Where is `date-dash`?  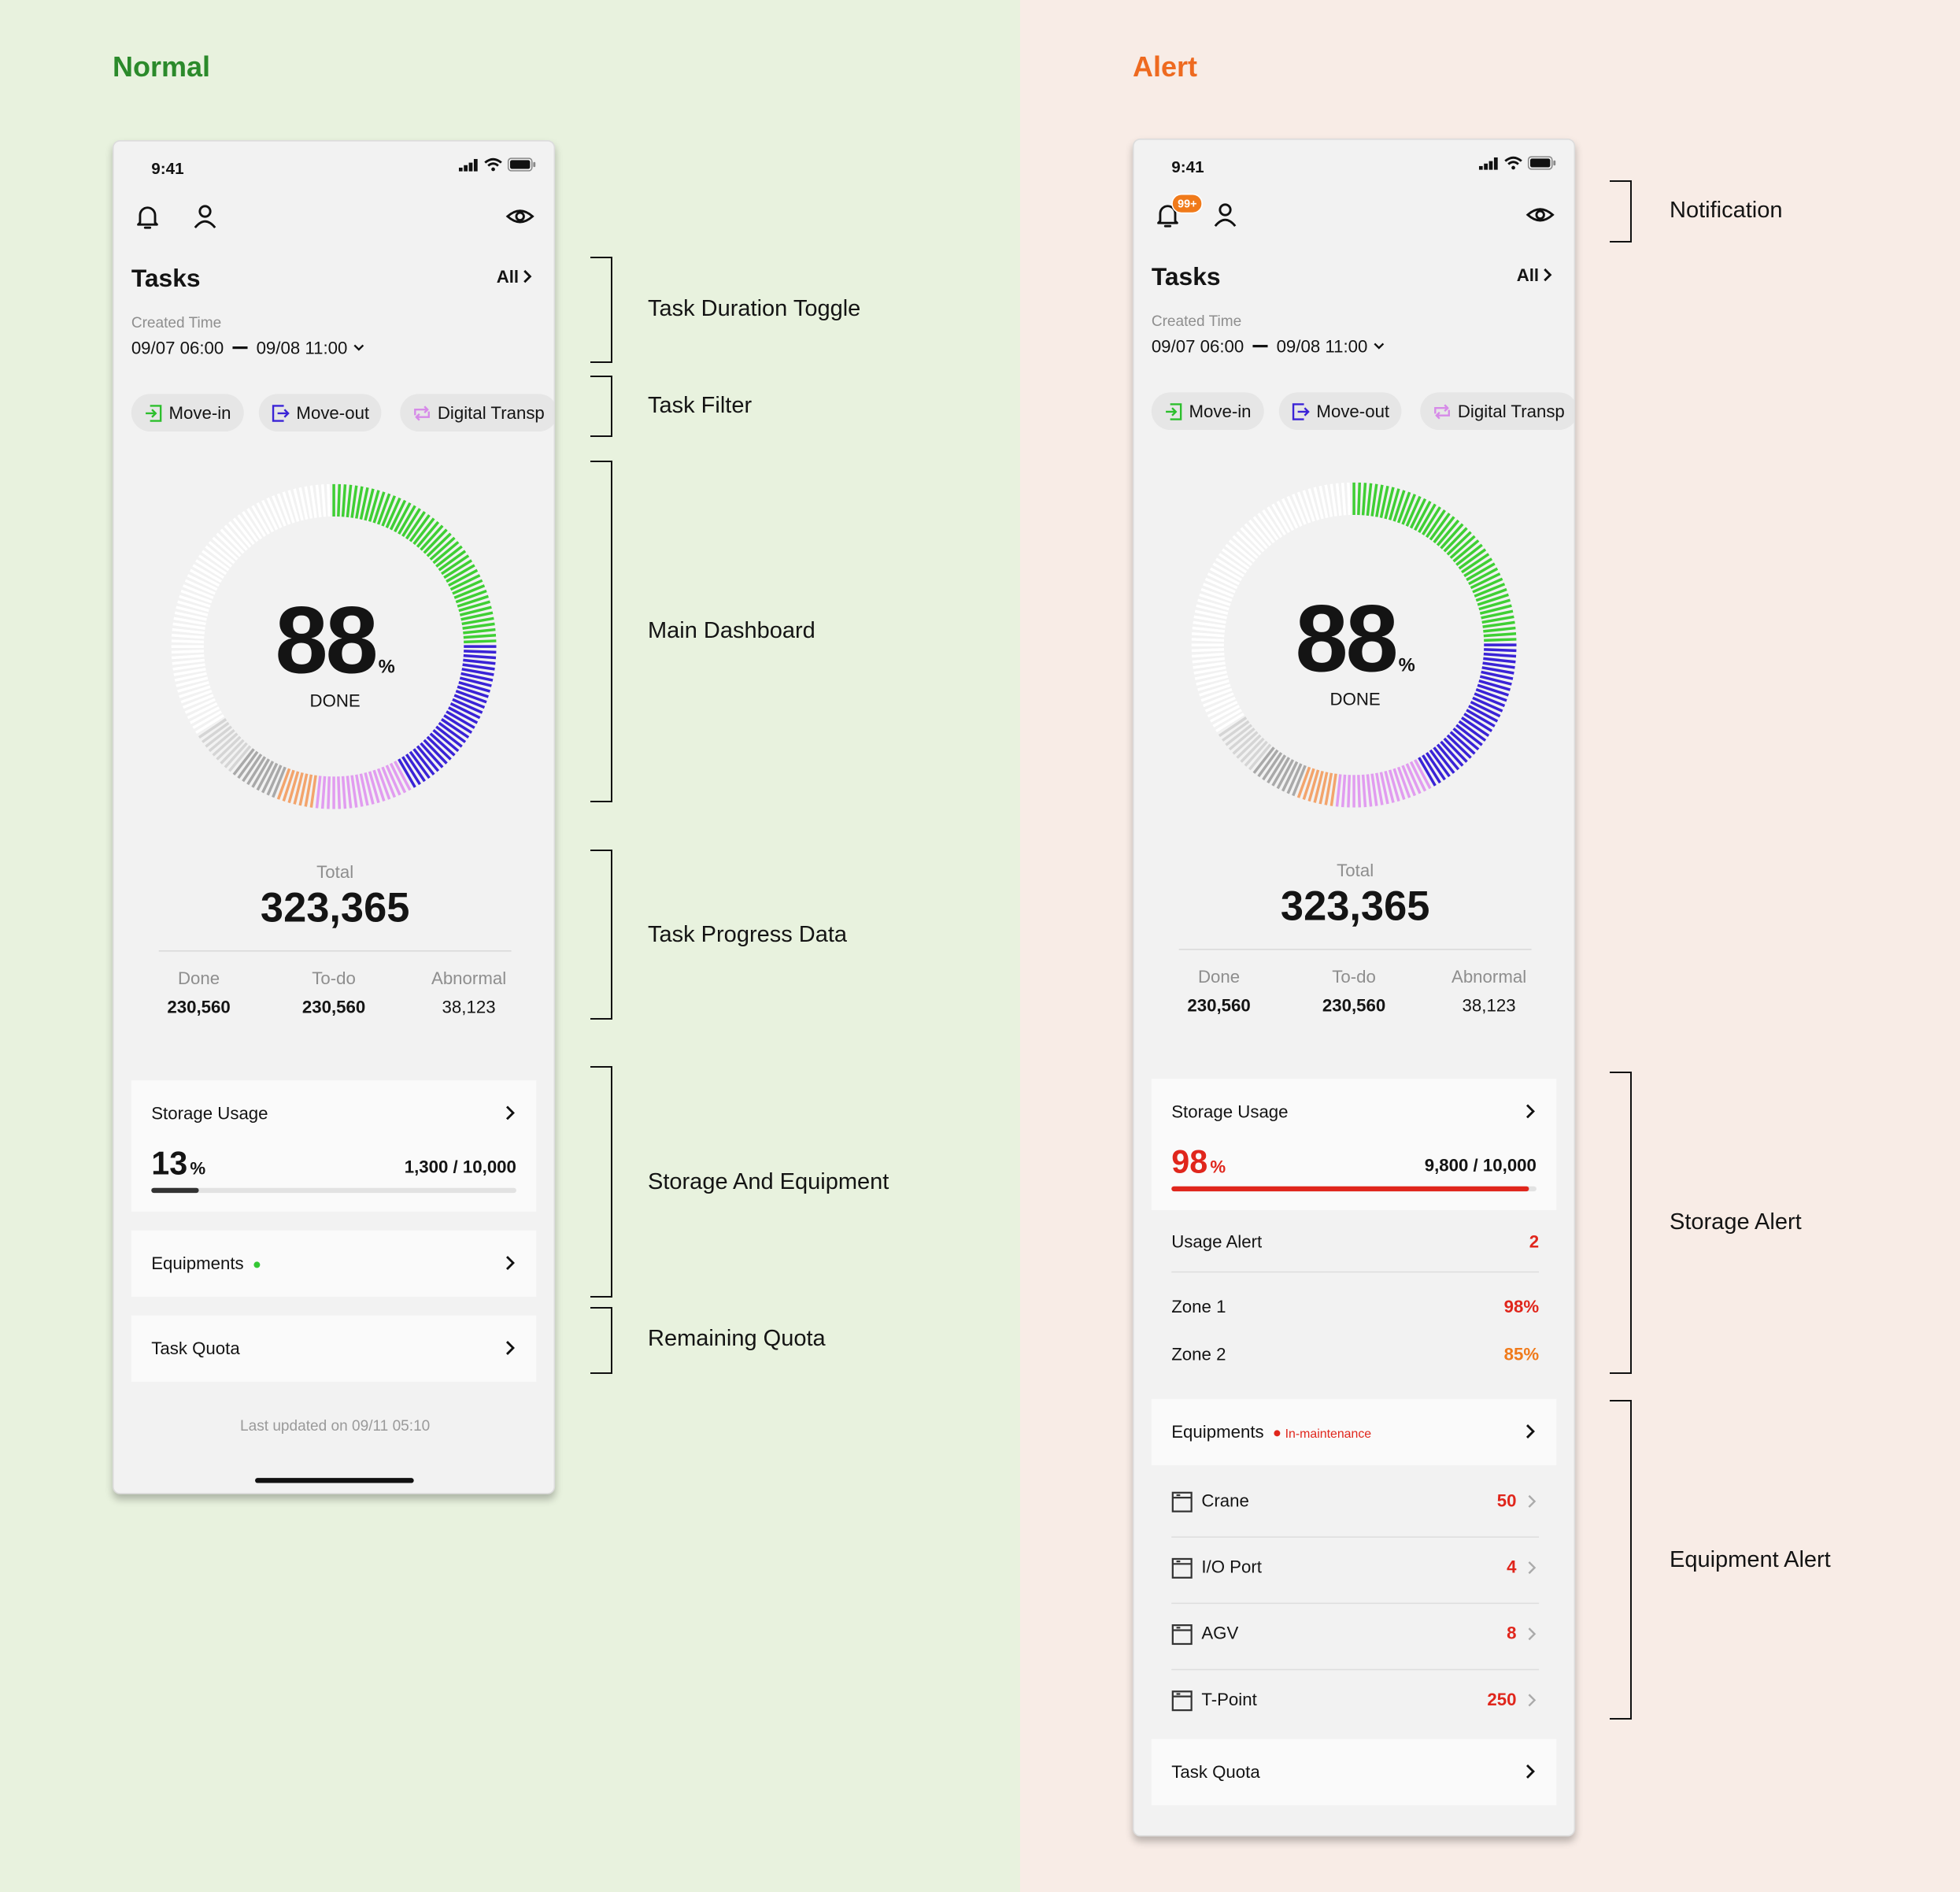
date-dash is located at coordinates (240, 347).